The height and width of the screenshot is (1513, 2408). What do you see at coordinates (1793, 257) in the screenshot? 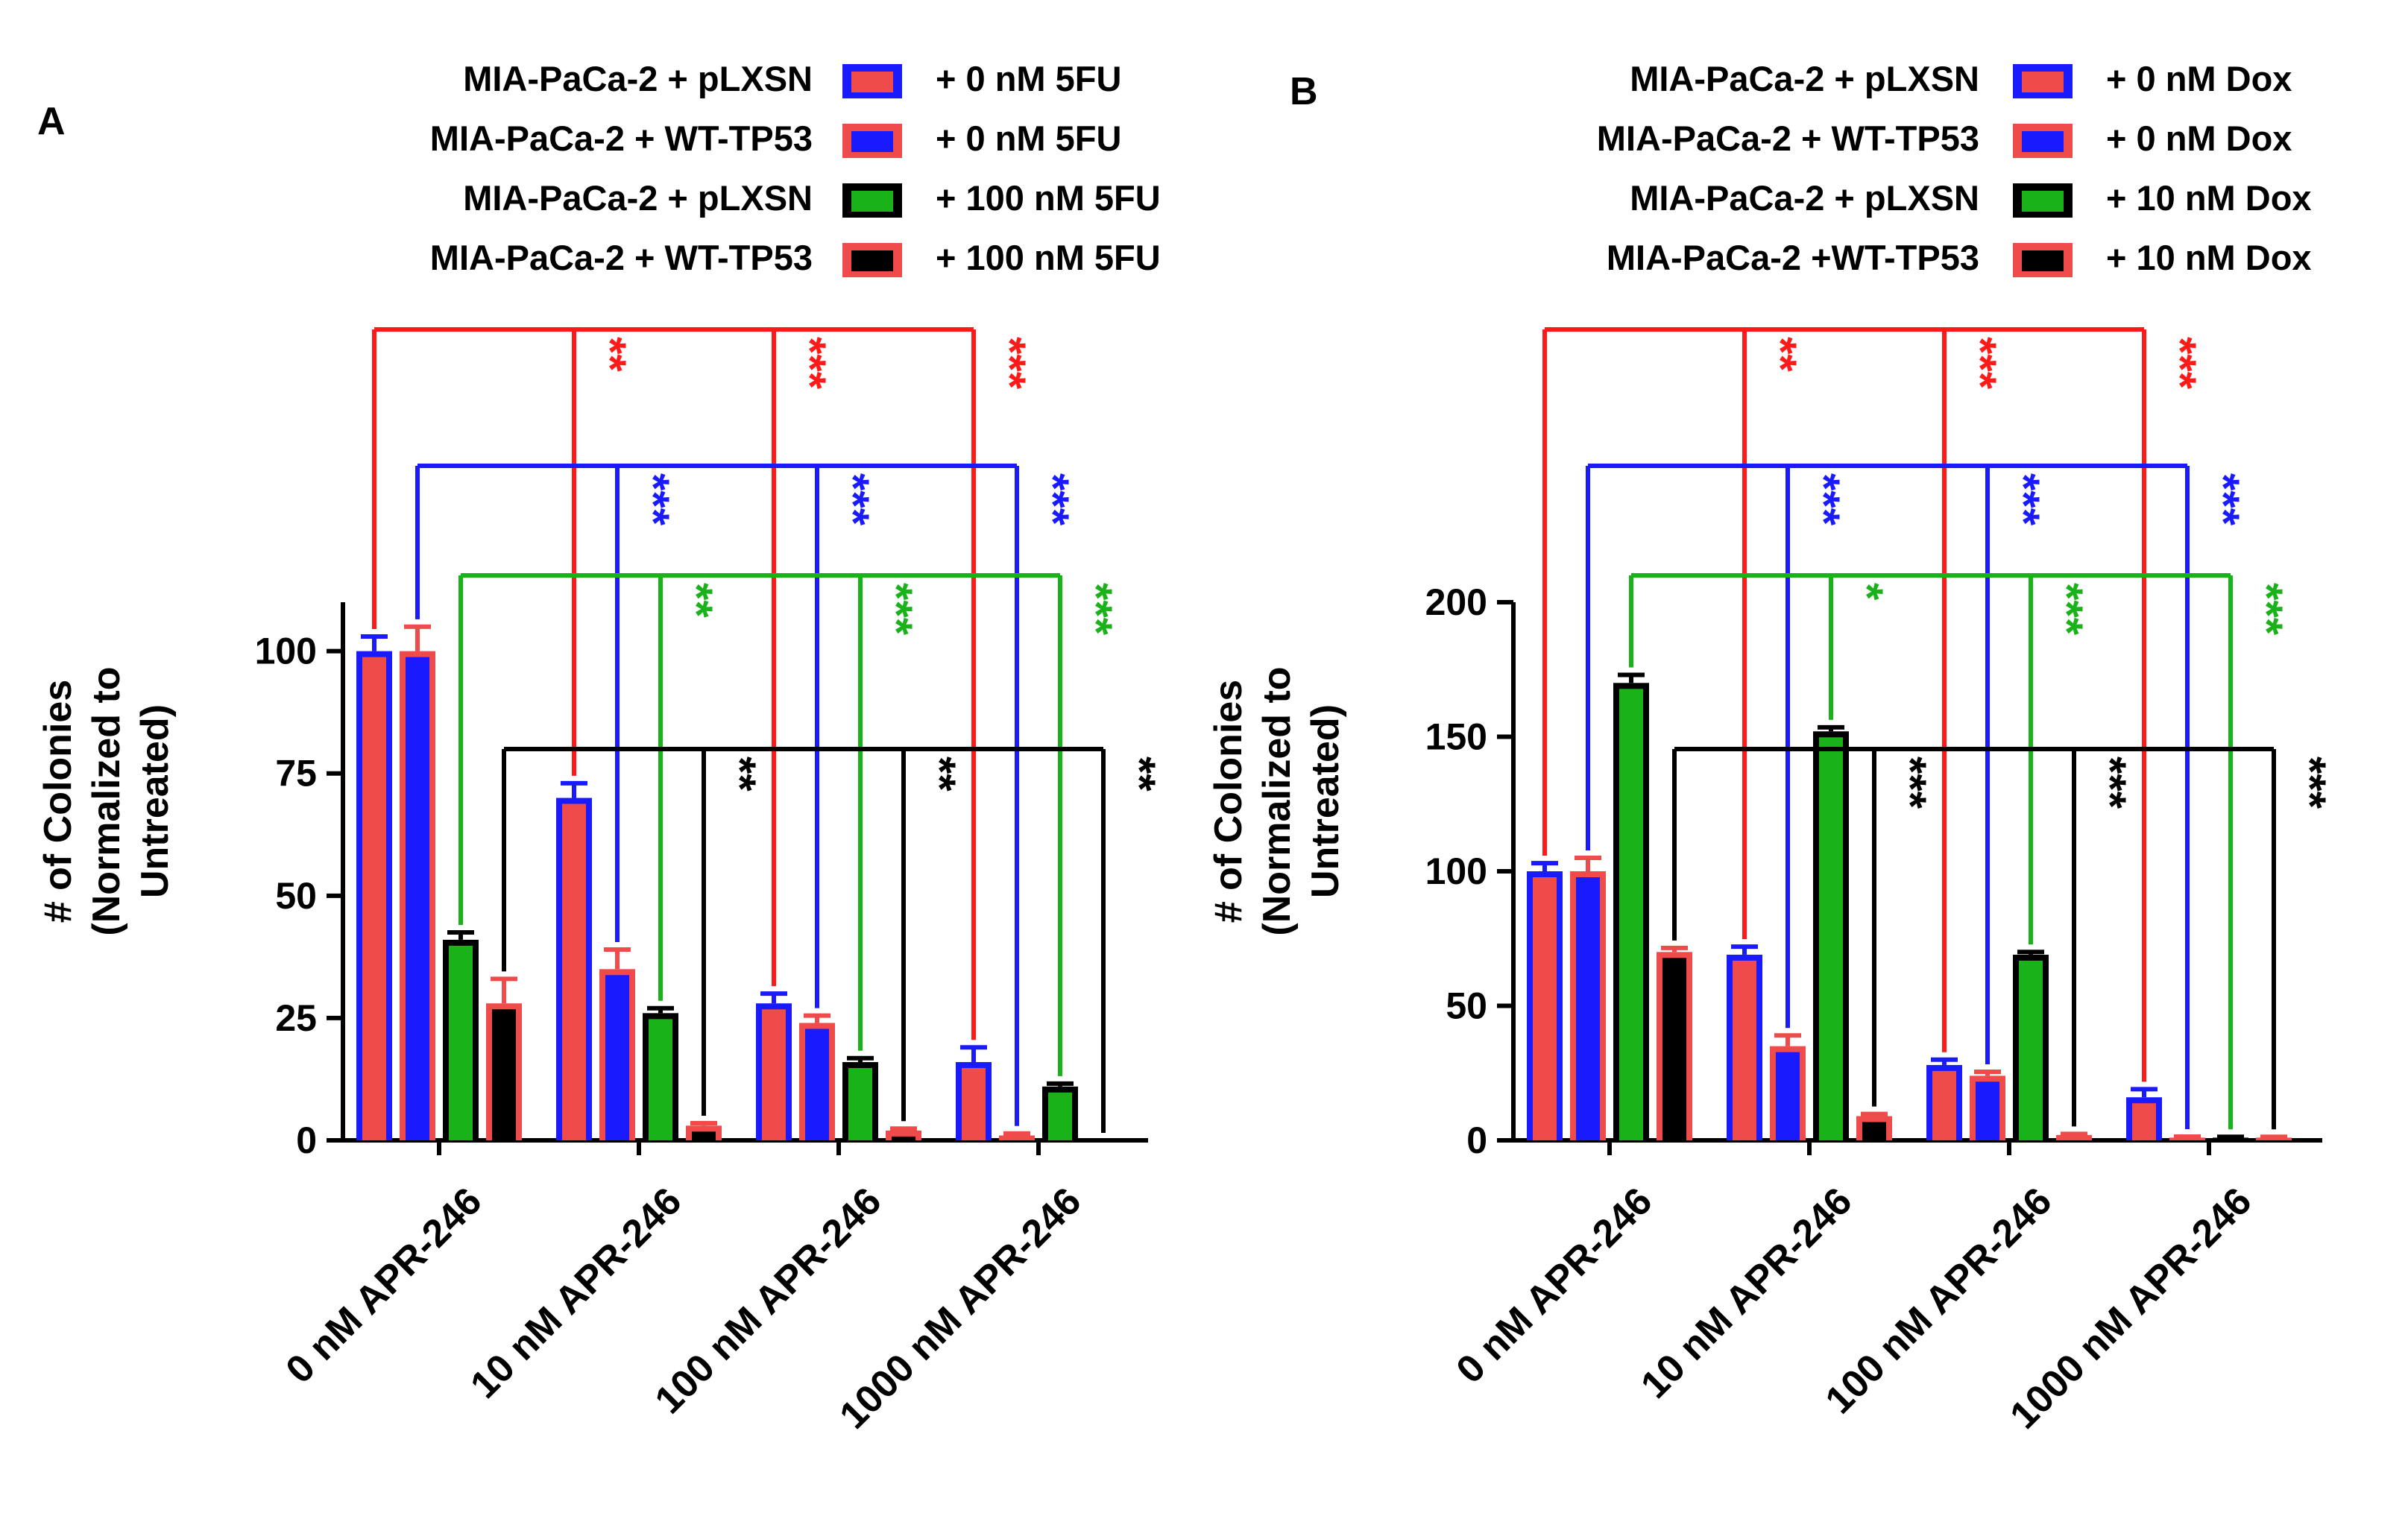
I see `legend-group-label: MIA-PaCa-2 +WT-TP53` at bounding box center [1793, 257].